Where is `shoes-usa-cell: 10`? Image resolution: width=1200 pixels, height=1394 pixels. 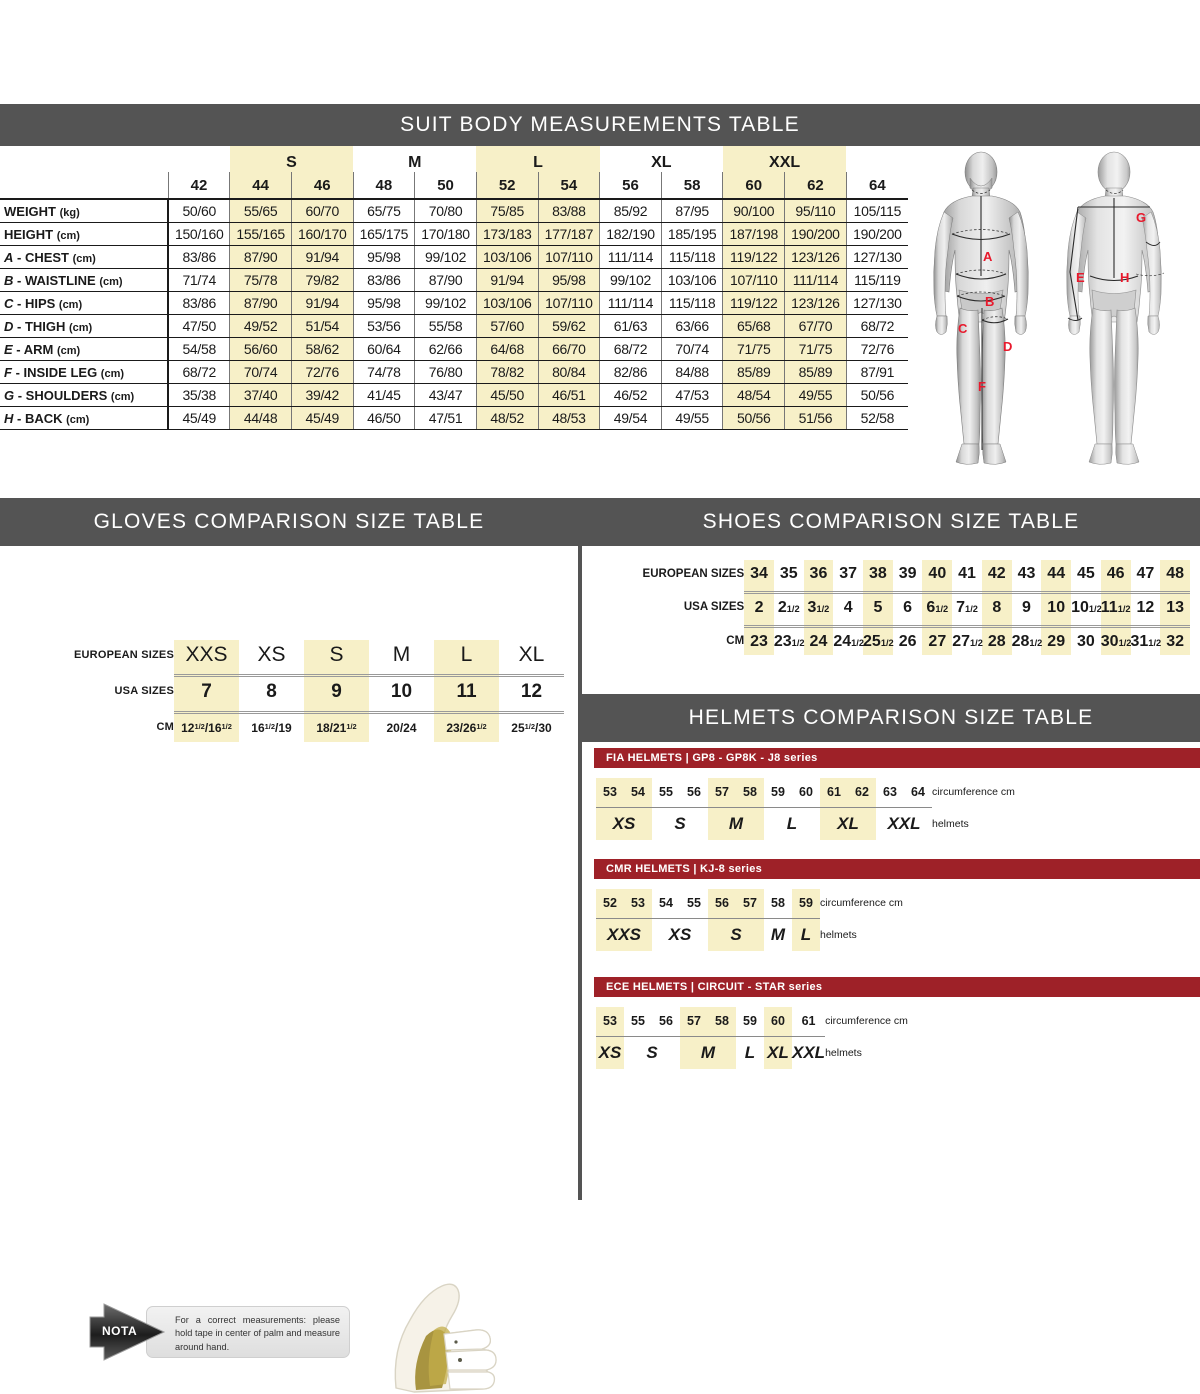
shoes-usa-cell: 10 is located at coordinates (1056, 606).